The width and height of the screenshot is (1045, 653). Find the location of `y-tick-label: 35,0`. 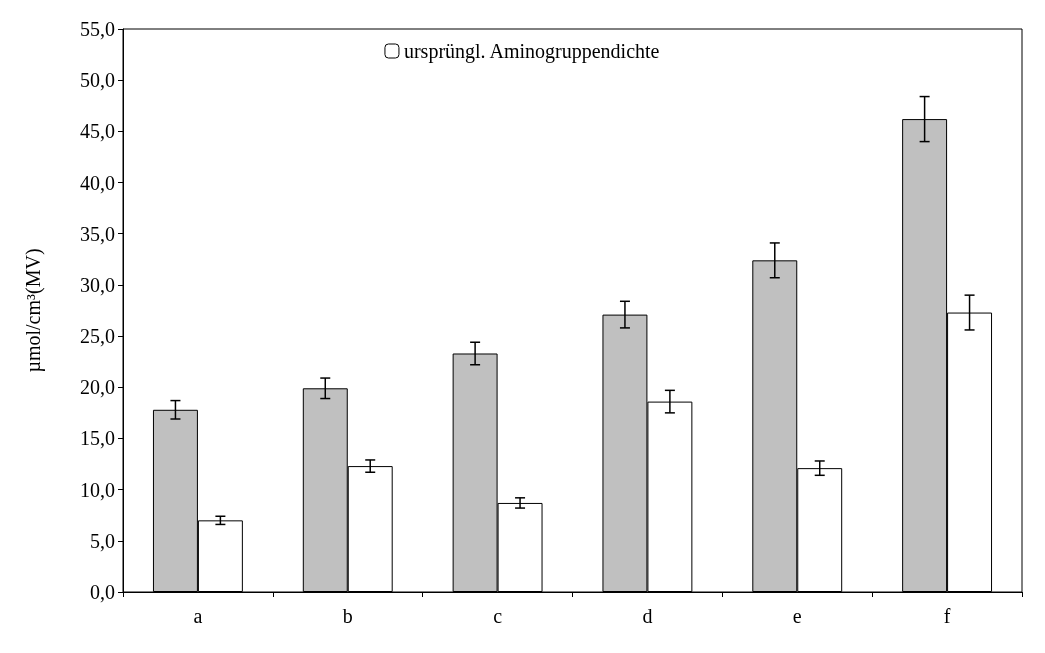

y-tick-label: 35,0 is located at coordinates (97, 233).